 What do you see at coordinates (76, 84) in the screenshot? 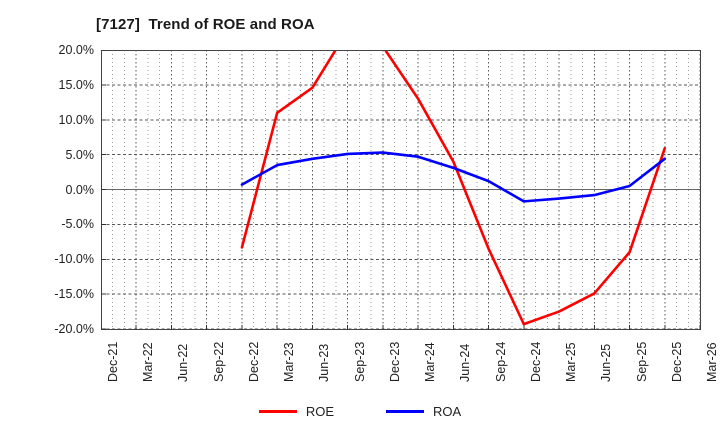
I see `y-axis-tick-label: 15.0%` at bounding box center [76, 84].